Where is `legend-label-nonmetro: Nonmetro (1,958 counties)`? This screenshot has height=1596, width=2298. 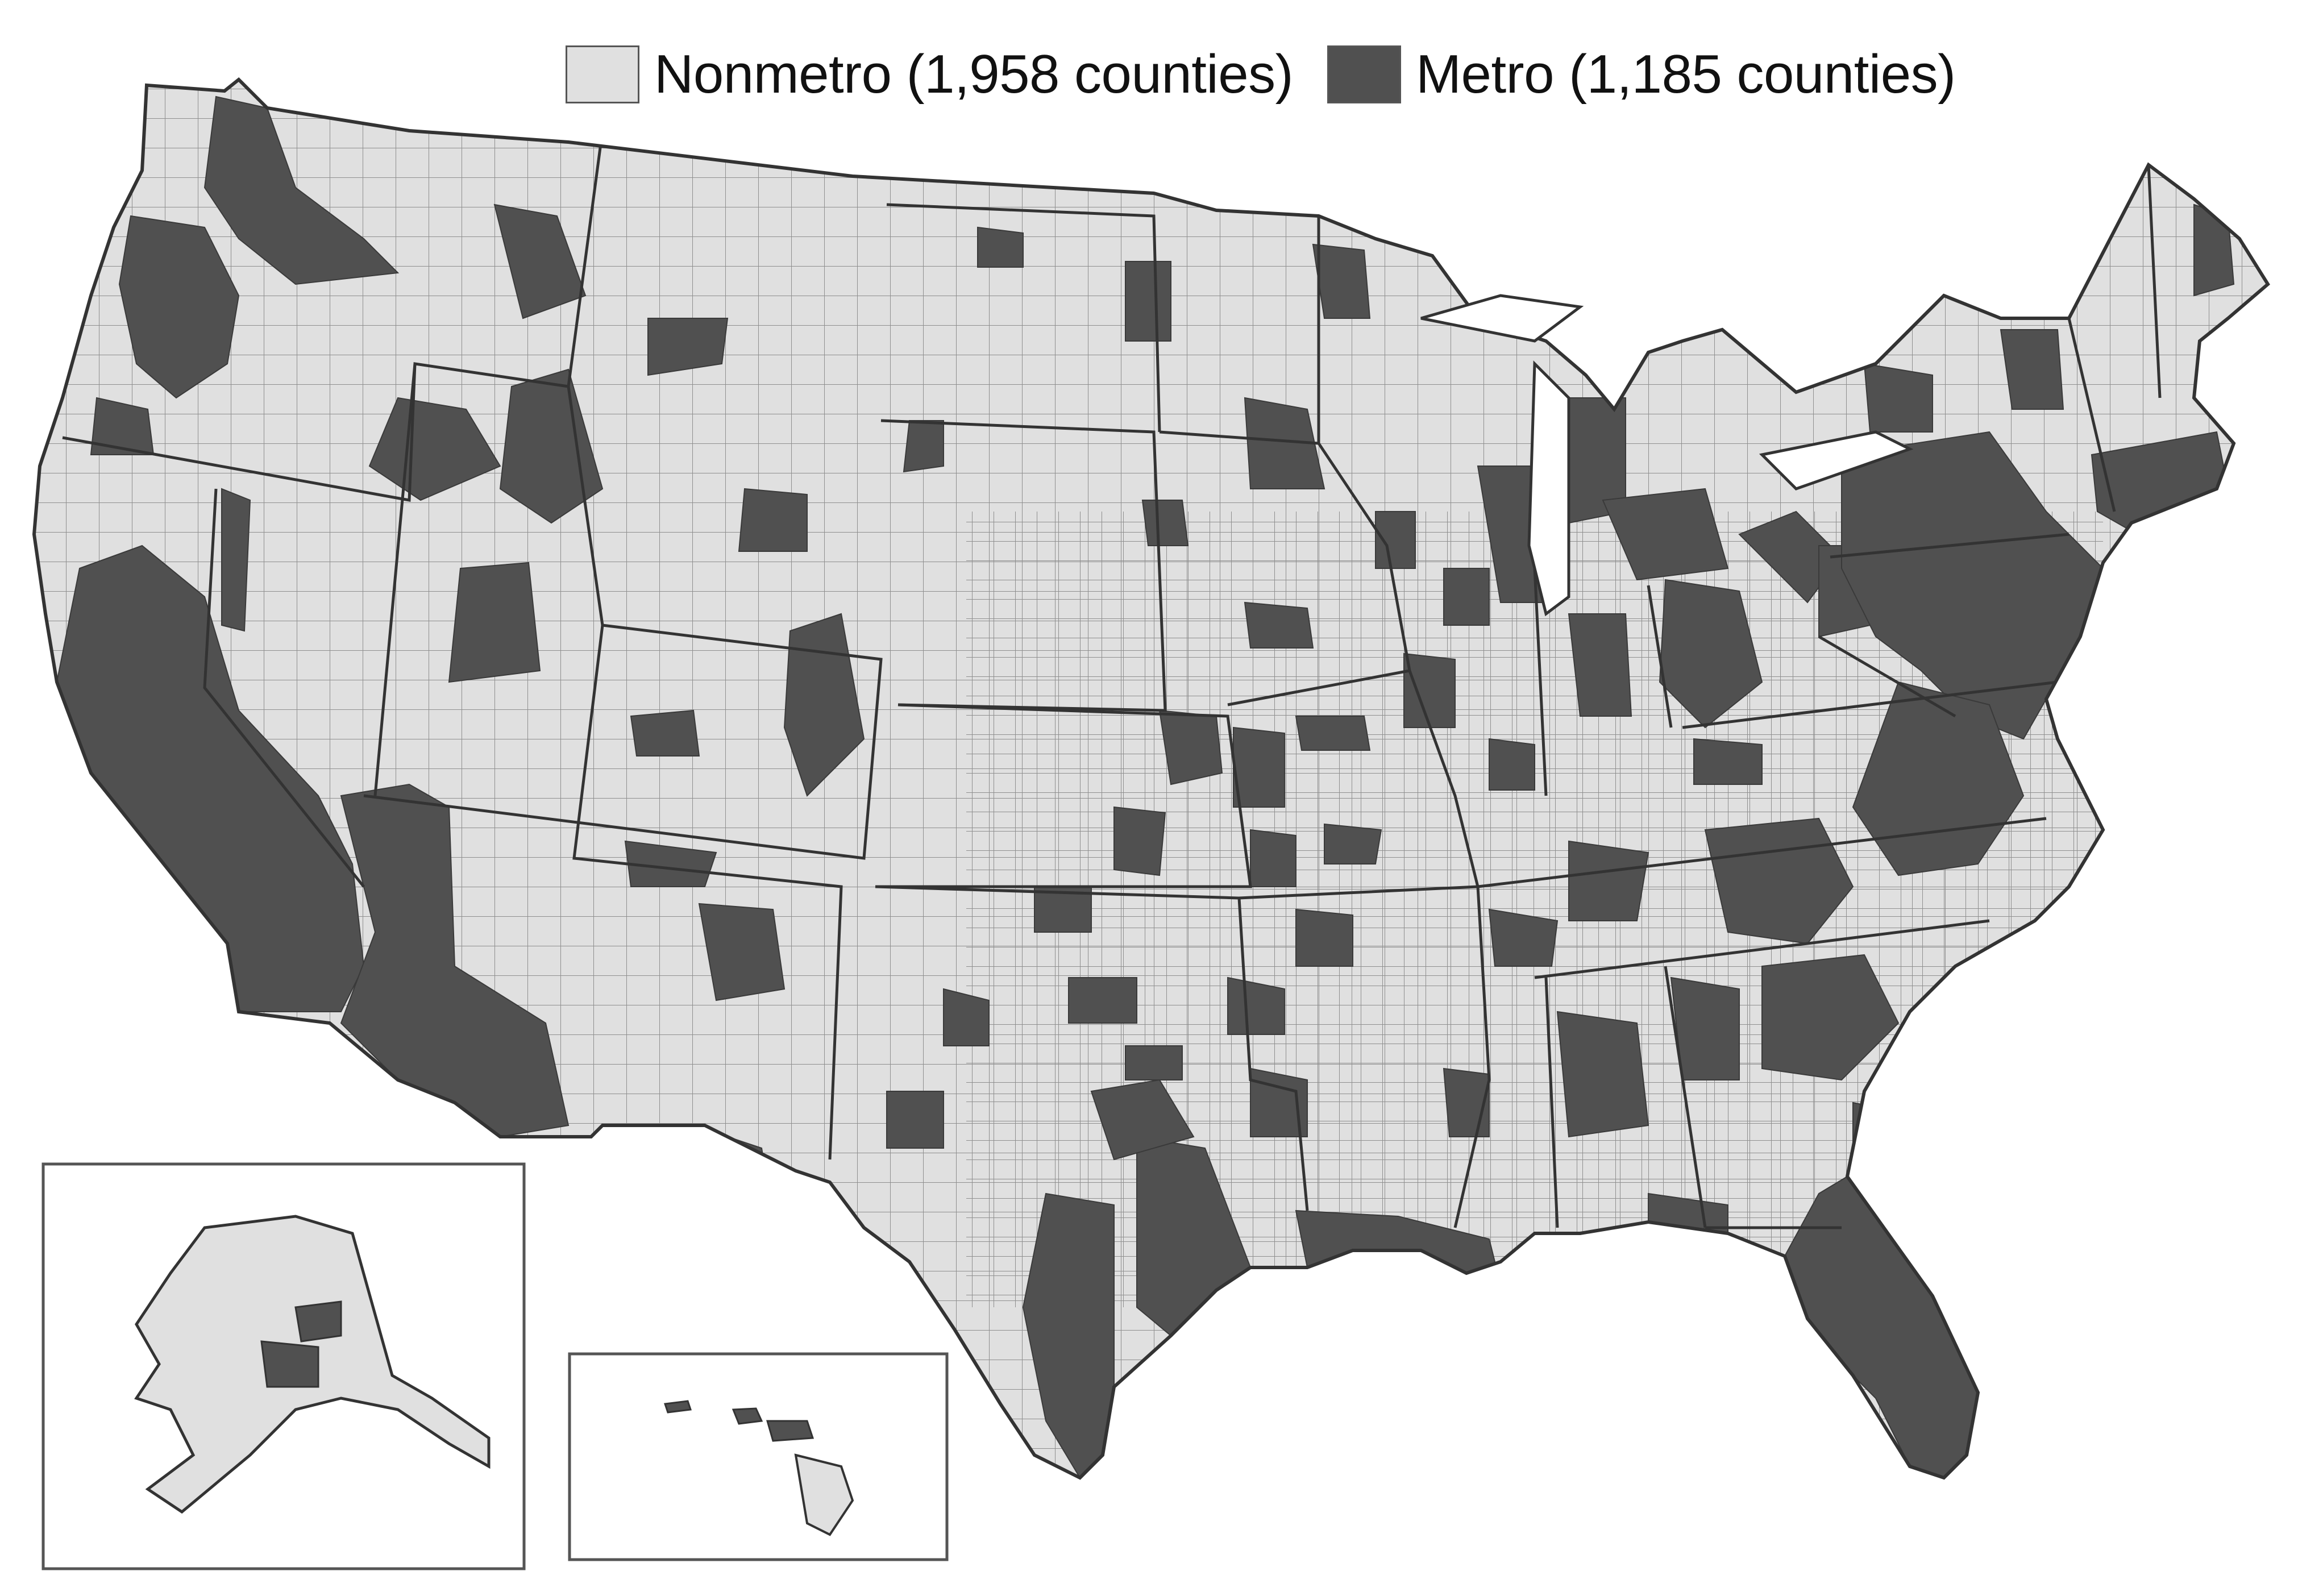 legend-label-nonmetro: Nonmetro (1,958 counties) is located at coordinates (974, 74).